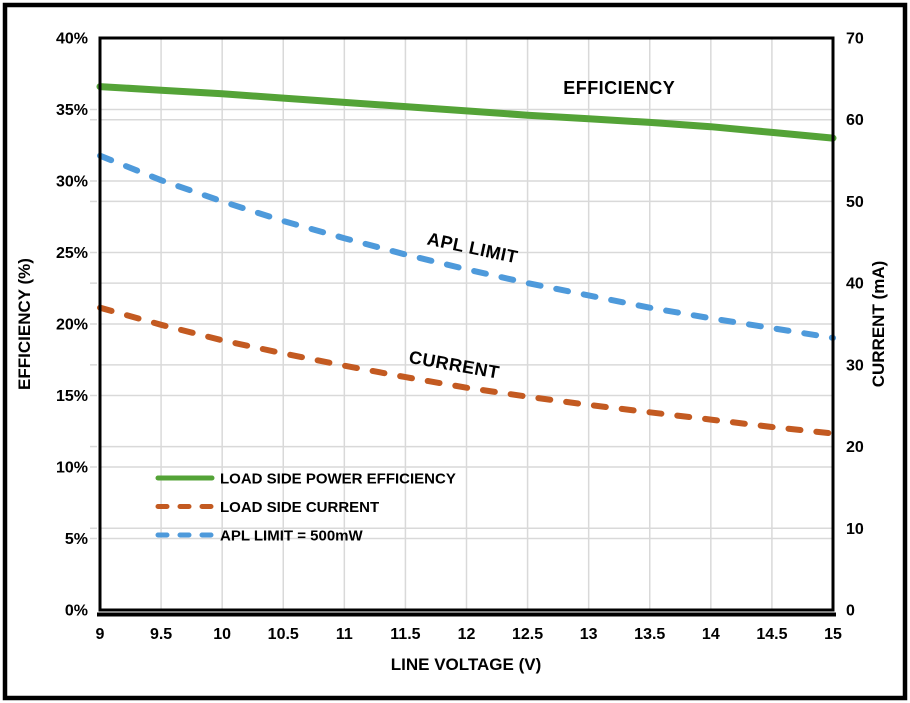 This screenshot has width=910, height=703. Describe the element at coordinates (72, 396) in the screenshot. I see `y-left-tick-label: 15%` at that location.